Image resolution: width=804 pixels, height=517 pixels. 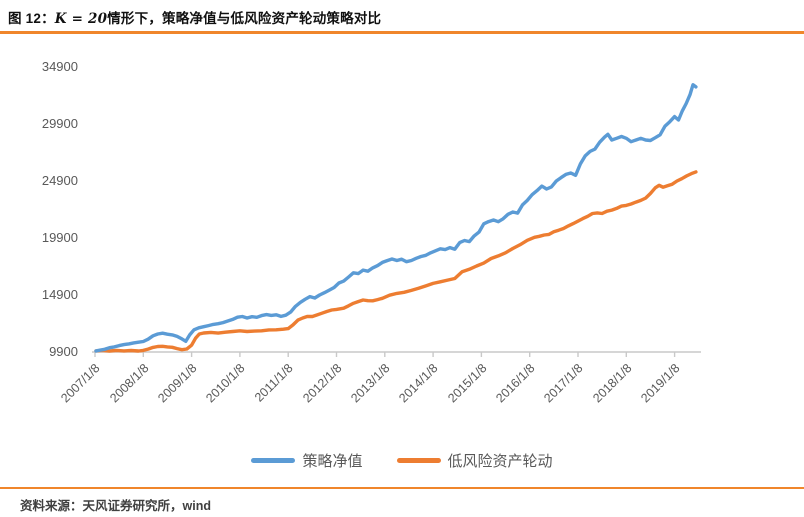 What do you see at coordinates (81, 19) in the screenshot?
I see `figure-title-math: K = 20` at bounding box center [81, 19].